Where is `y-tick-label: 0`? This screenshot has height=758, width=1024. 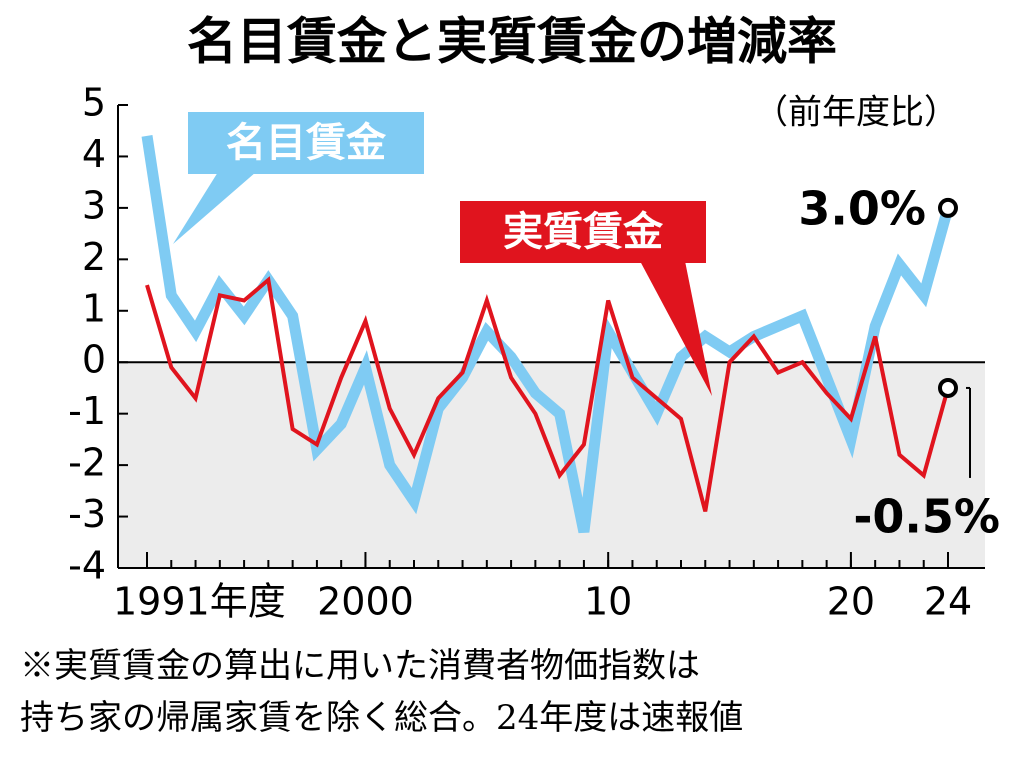
y-tick-label: 0 is located at coordinates (94, 360).